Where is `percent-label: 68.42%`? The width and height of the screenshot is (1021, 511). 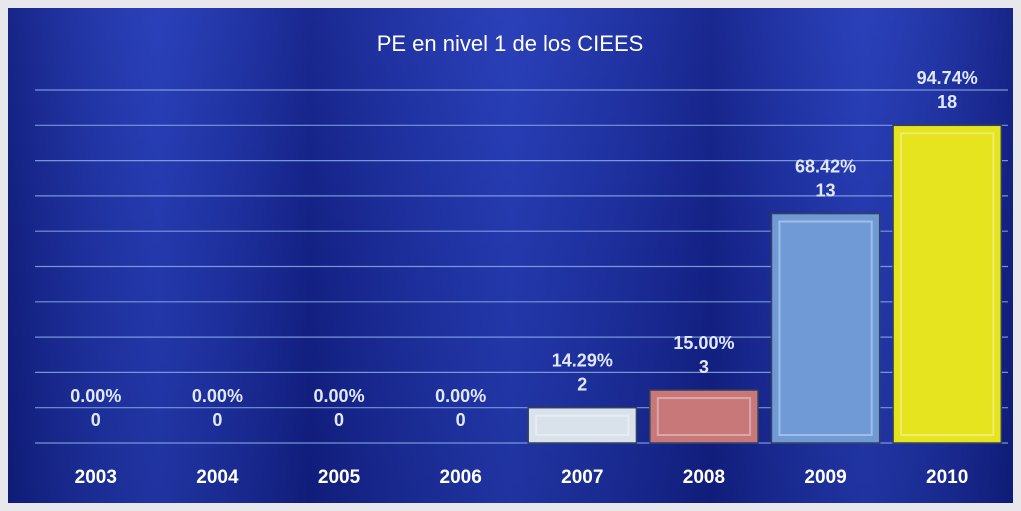 percent-label: 68.42% is located at coordinates (825, 166).